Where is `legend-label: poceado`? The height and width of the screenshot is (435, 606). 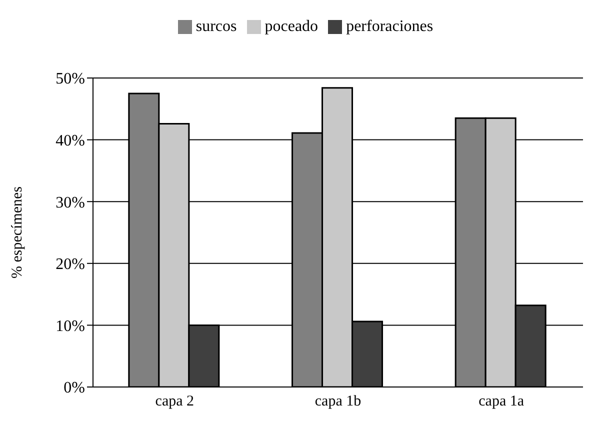
legend-label: poceado is located at coordinates (291, 26).